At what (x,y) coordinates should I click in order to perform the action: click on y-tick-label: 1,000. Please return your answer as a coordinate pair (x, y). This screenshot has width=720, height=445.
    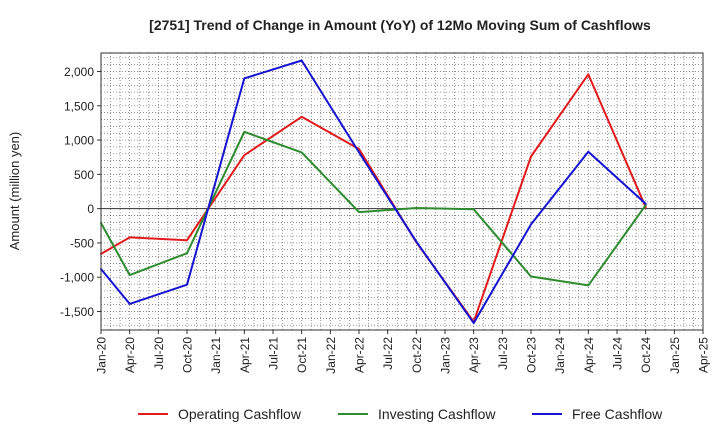
    Looking at the image, I should click on (79, 141).